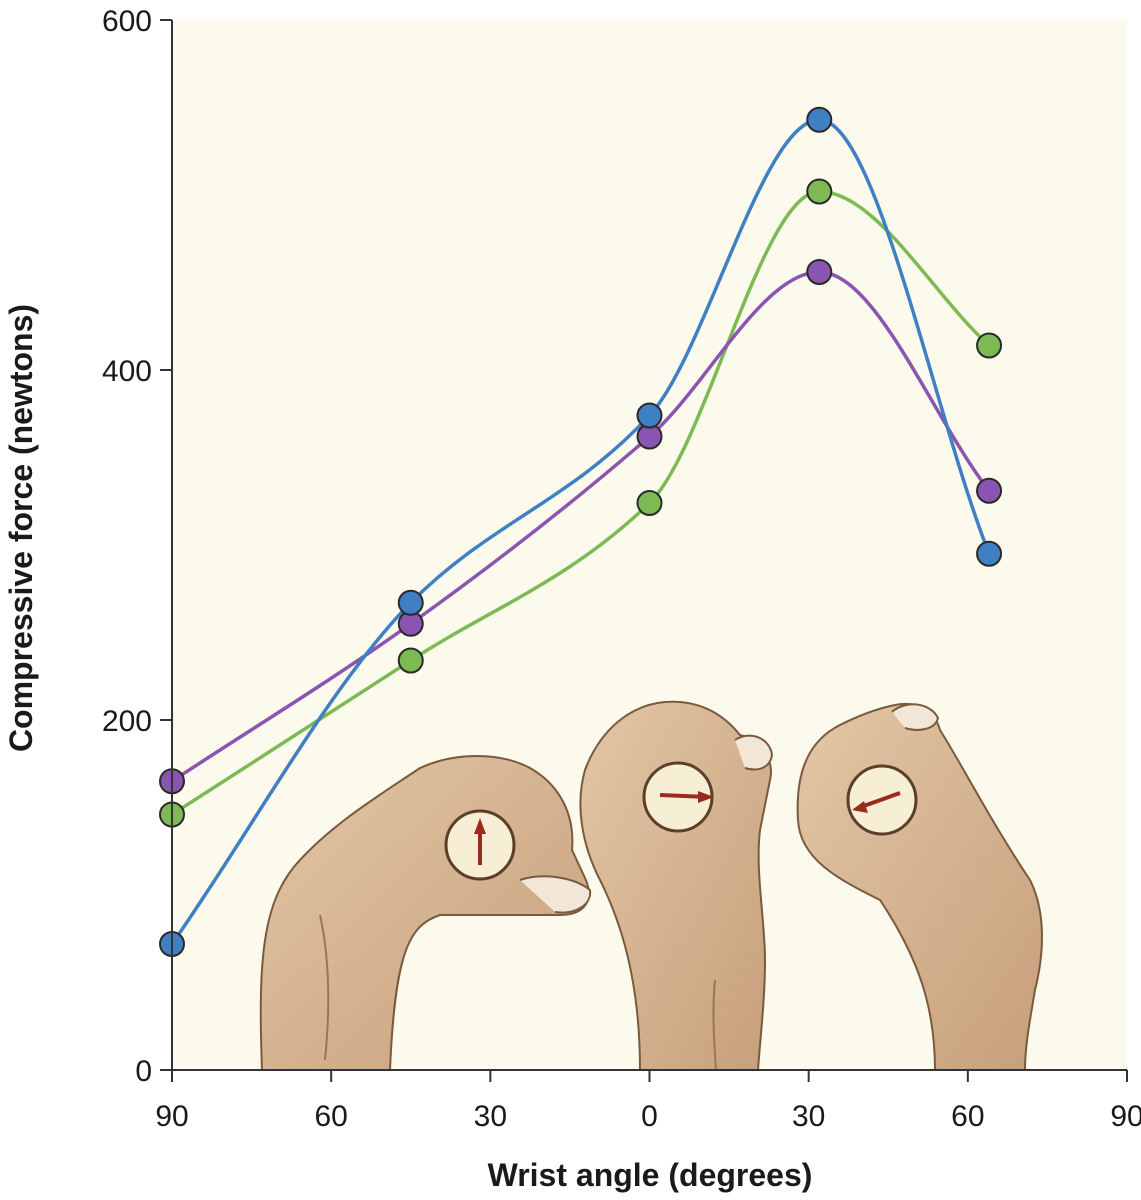  What do you see at coordinates (137, 546) in the screenshot?
I see `y-ticks: 0 200 400 600` at bounding box center [137, 546].